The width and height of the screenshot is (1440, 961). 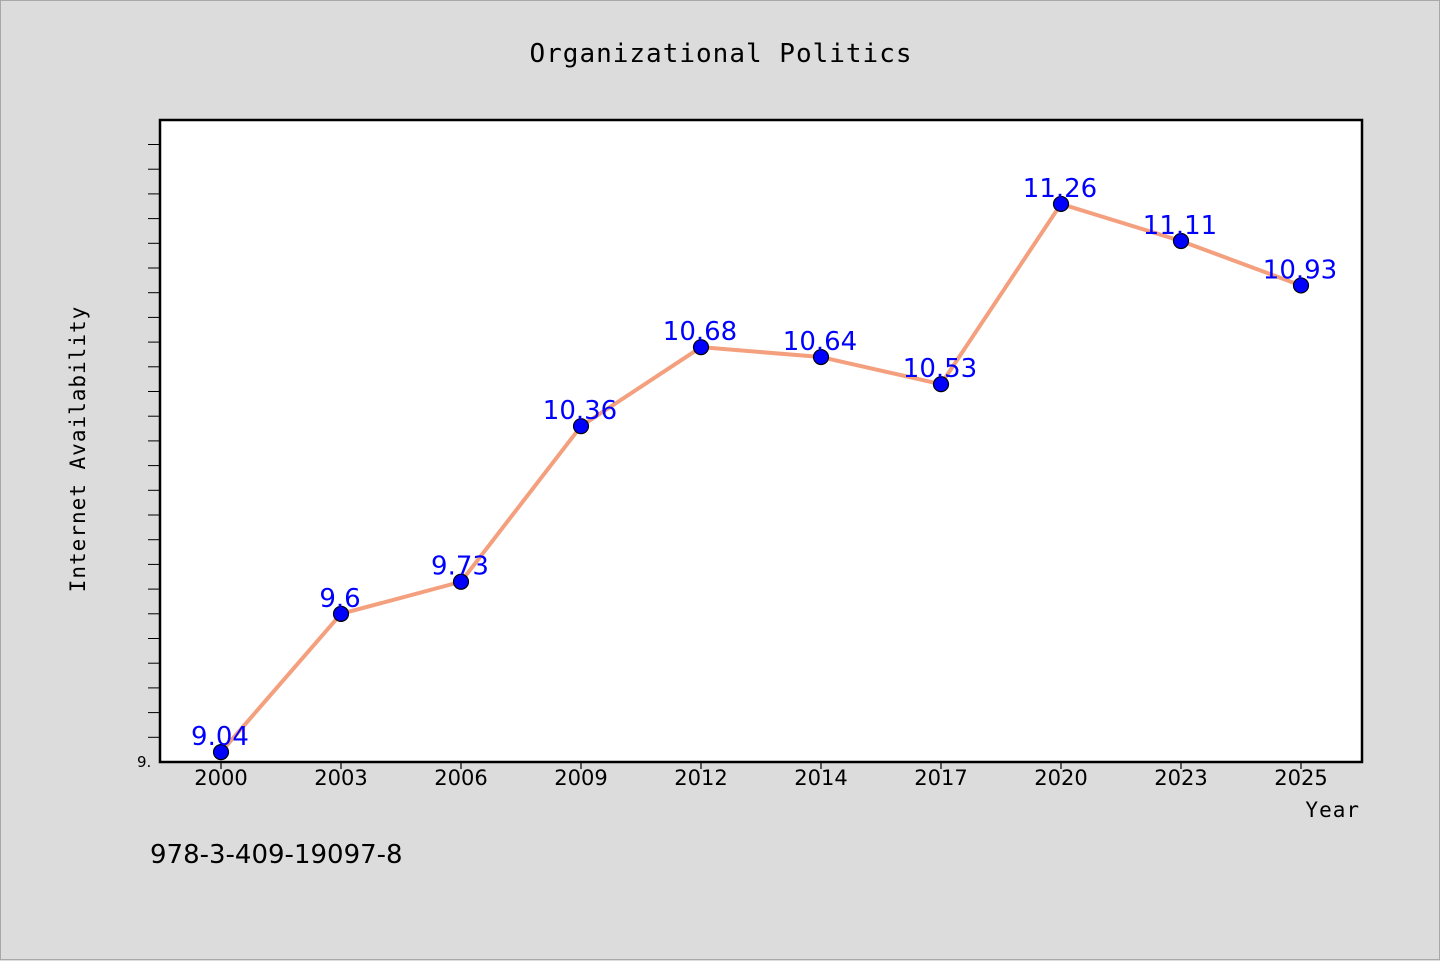 I want to click on x-tick-label: 2003, so click(x=340, y=778).